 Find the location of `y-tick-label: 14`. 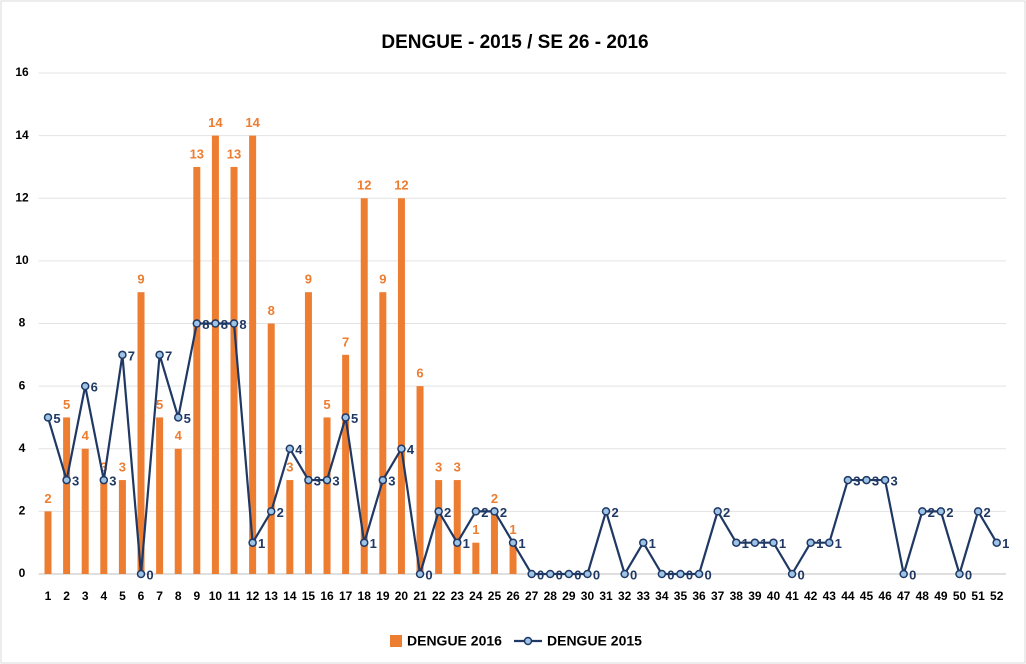

y-tick-label: 14 is located at coordinates (22, 135).